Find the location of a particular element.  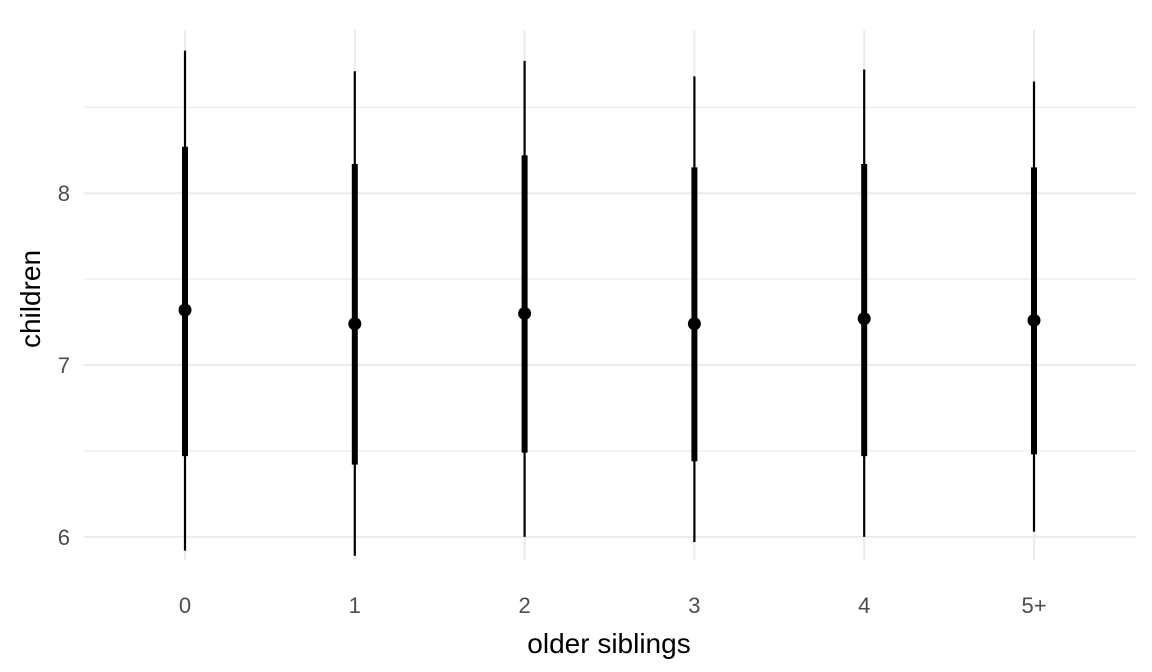

y-axis-title: children is located at coordinates (30, 299).